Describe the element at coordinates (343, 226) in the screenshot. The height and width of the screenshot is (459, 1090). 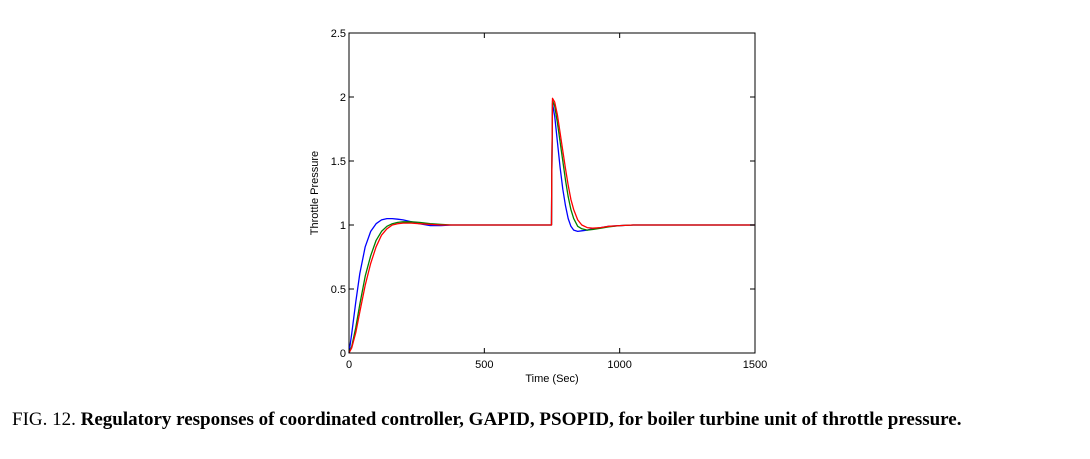
I see `y-tick-label: 1` at that location.